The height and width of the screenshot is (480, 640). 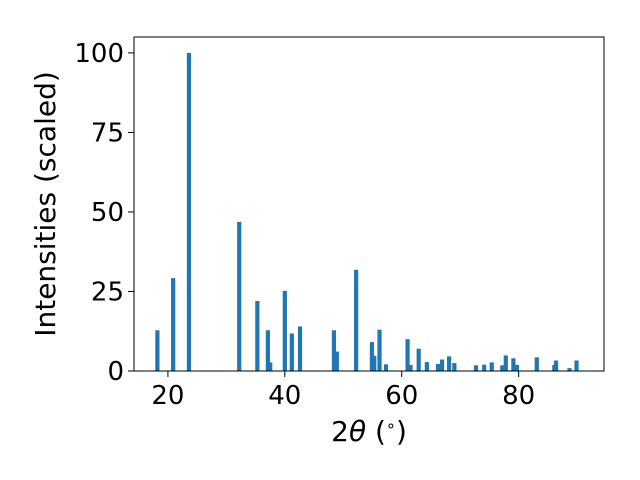 What do you see at coordinates (284, 396) in the screenshot?
I see `x-tick-label: 40` at bounding box center [284, 396].